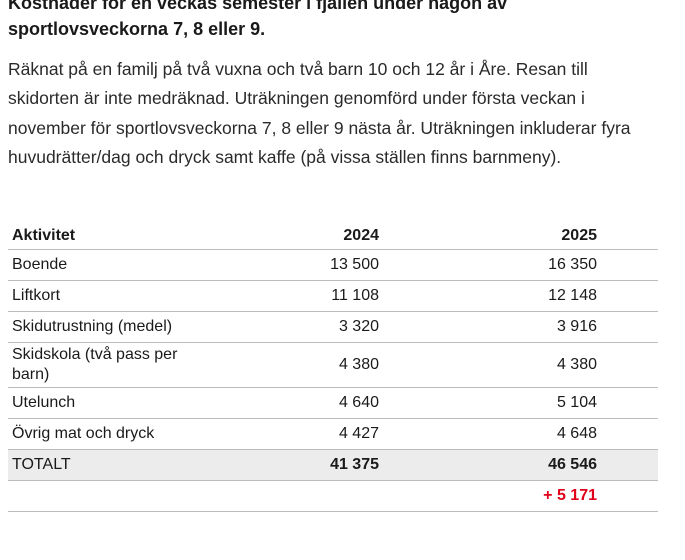 Image resolution: width=685 pixels, height=560 pixels. Describe the element at coordinates (285, 296) in the screenshot. I see `table-cell: 11 108` at that location.